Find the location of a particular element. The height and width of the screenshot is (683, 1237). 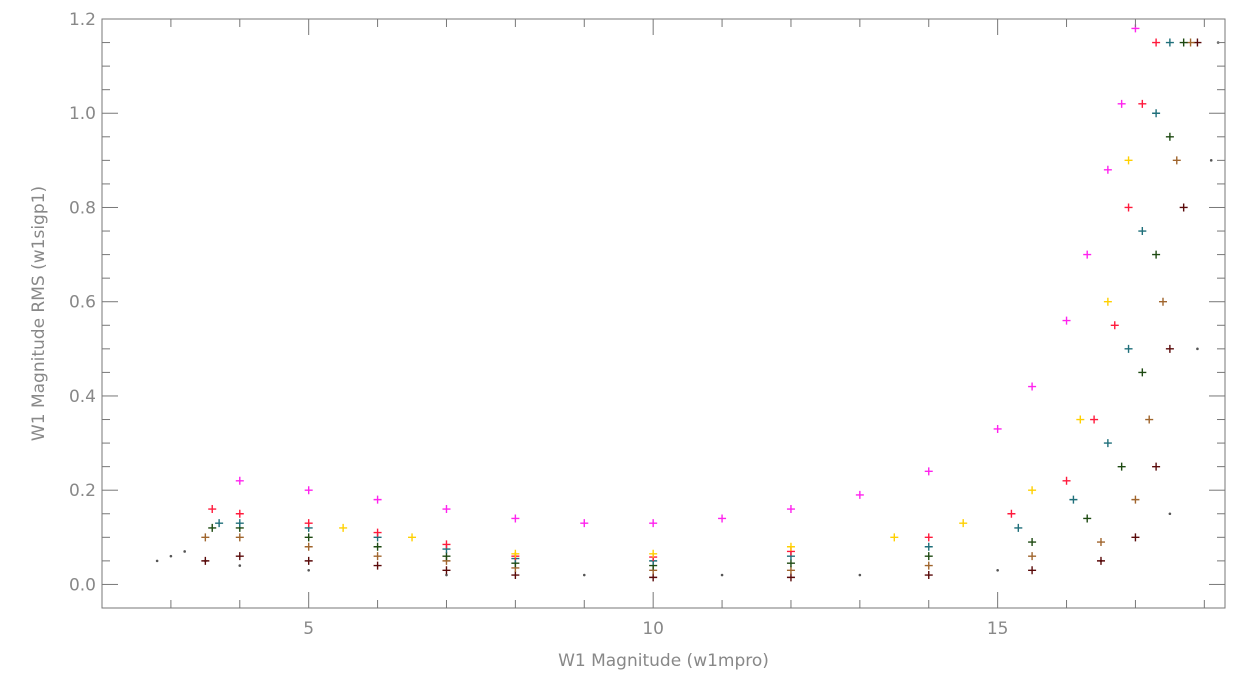

x-axis-label: W1 Magnitude (w1mpro) is located at coordinates (663, 661).